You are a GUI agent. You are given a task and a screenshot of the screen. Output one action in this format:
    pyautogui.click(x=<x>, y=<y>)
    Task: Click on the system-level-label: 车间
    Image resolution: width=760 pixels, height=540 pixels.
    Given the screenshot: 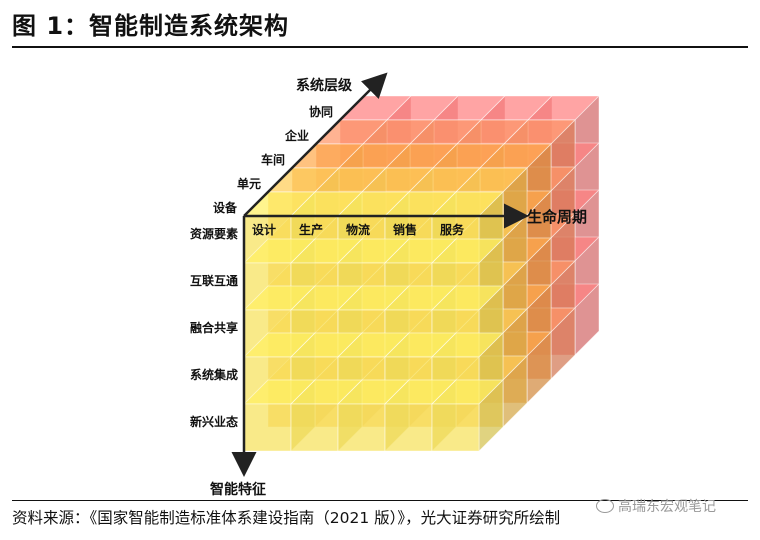 What is the action you would take?
    pyautogui.click(x=273, y=159)
    